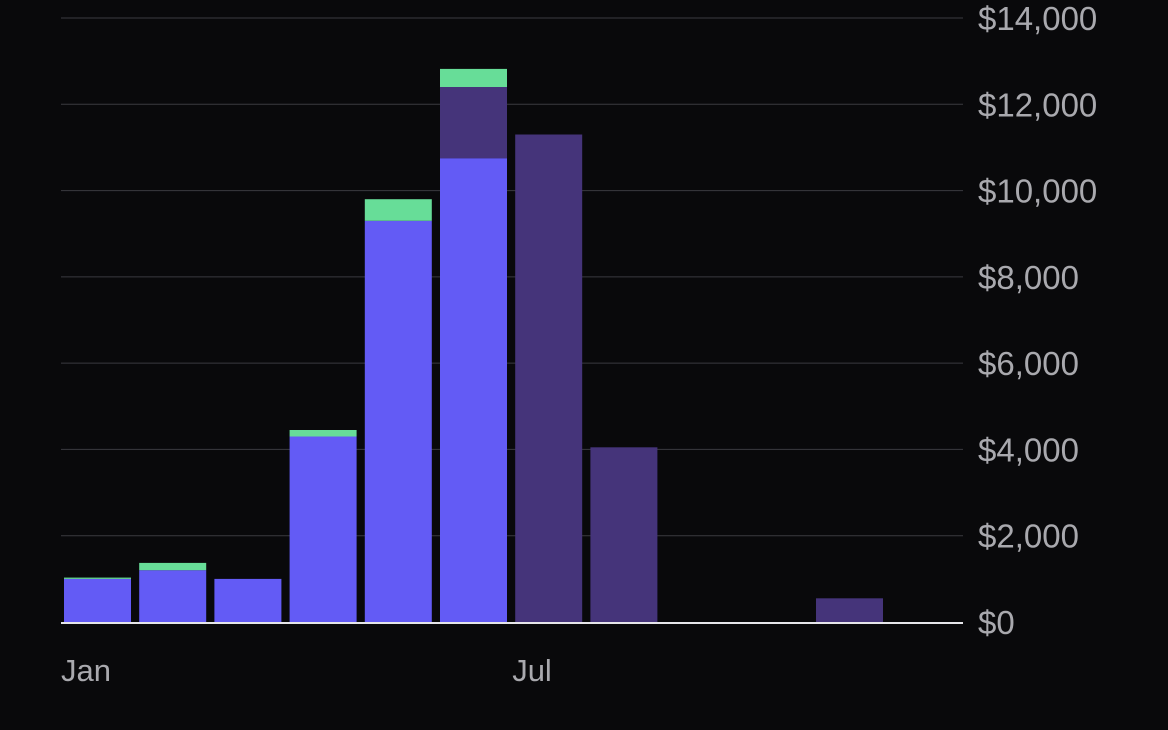 The width and height of the screenshot is (1168, 730). Describe the element at coordinates (1037, 191) in the screenshot. I see `y-tick-label: $10,000` at that location.